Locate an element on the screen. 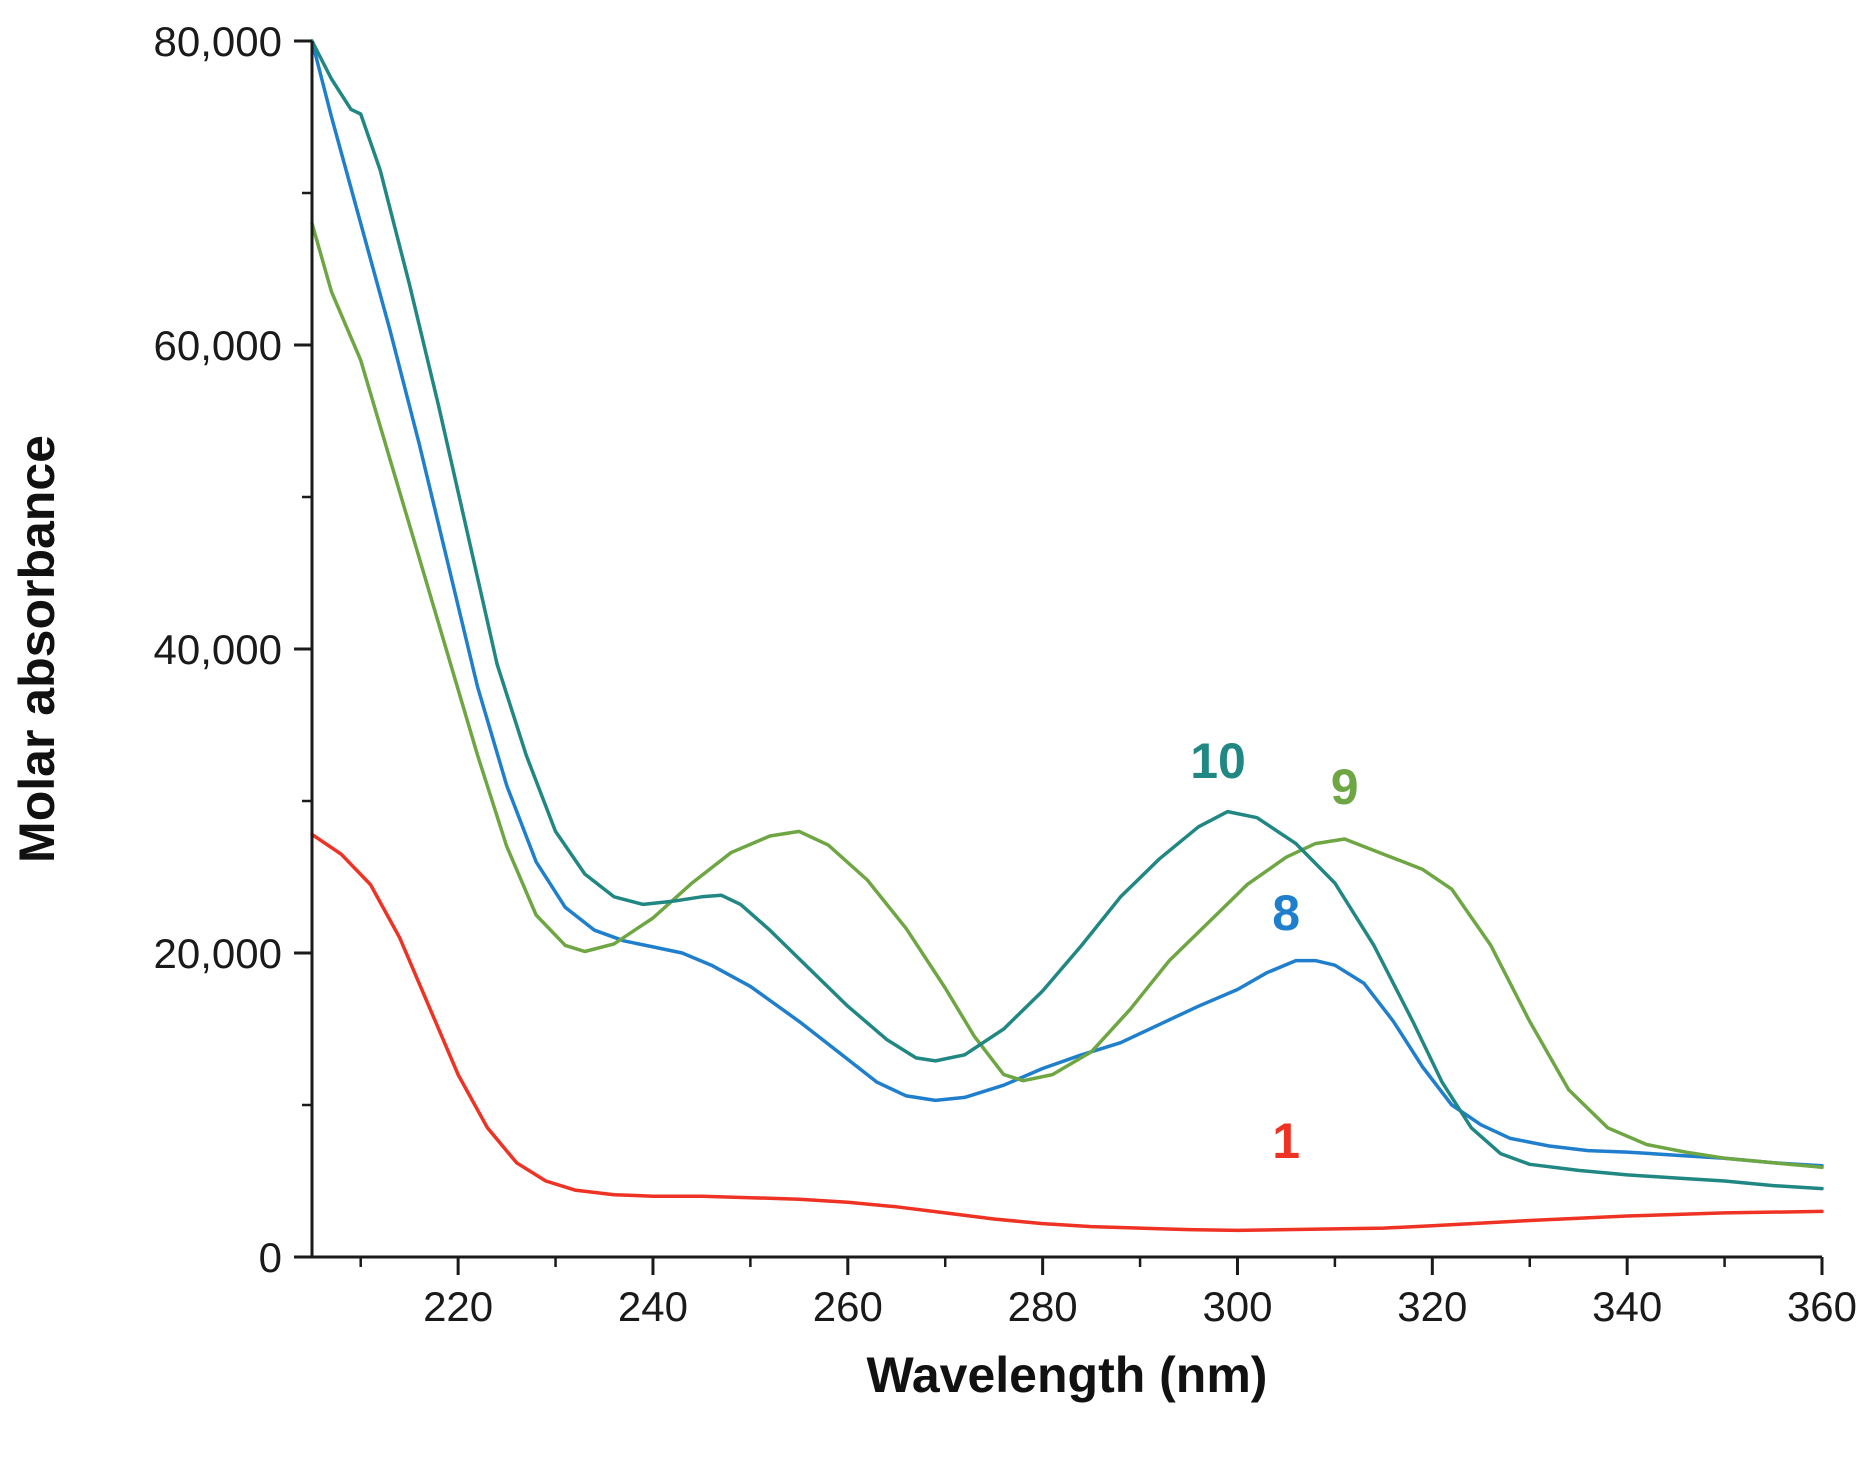 Image resolution: width=1869 pixels, height=1458 pixels. y-axis-title: Molar absorbance is located at coordinates (37, 649).